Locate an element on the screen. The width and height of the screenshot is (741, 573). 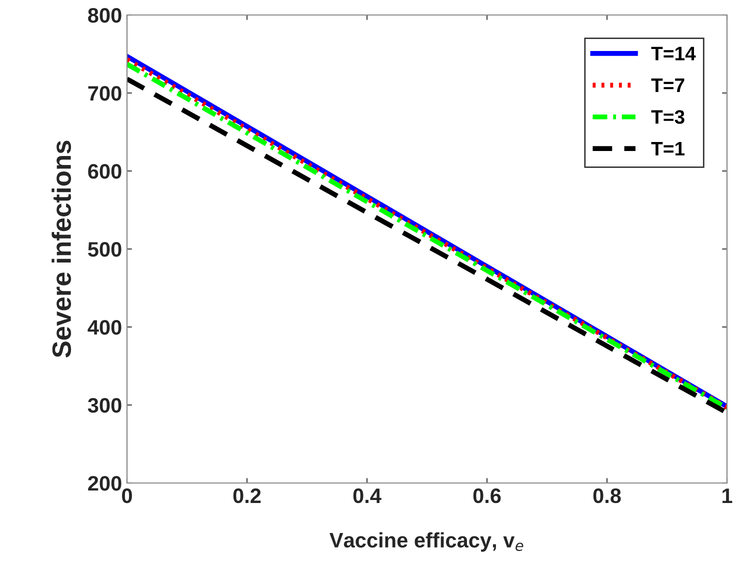
x-tick-label: 0.2 is located at coordinates (247, 496).